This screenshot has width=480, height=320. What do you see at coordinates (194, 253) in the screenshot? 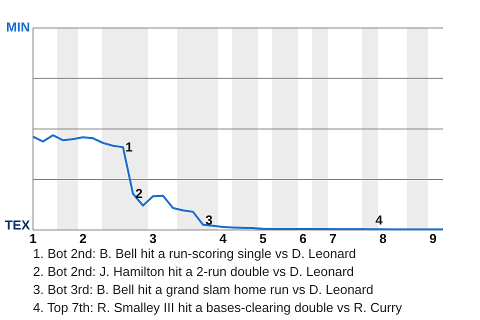
I see `text: 1. Bot 2nd: B. Bell hit a run-scoring single vs D. Leonard` at bounding box center [194, 253].